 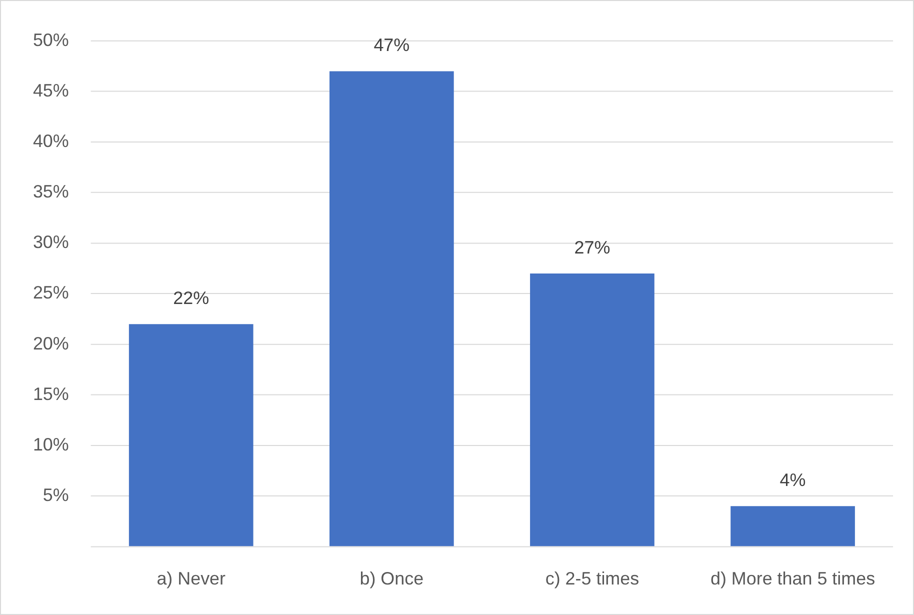 What do you see at coordinates (592, 578) in the screenshot?
I see `x-tick-label: c) 2-5 times` at bounding box center [592, 578].